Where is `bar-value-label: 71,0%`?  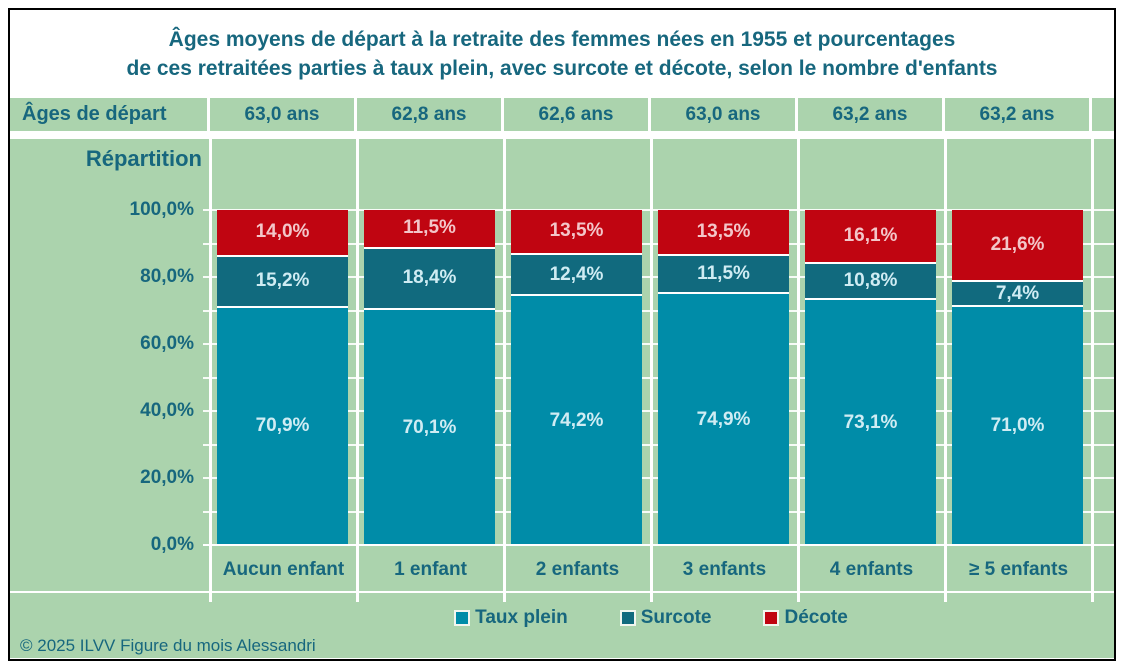 bar-value-label: 71,0% is located at coordinates (1017, 426).